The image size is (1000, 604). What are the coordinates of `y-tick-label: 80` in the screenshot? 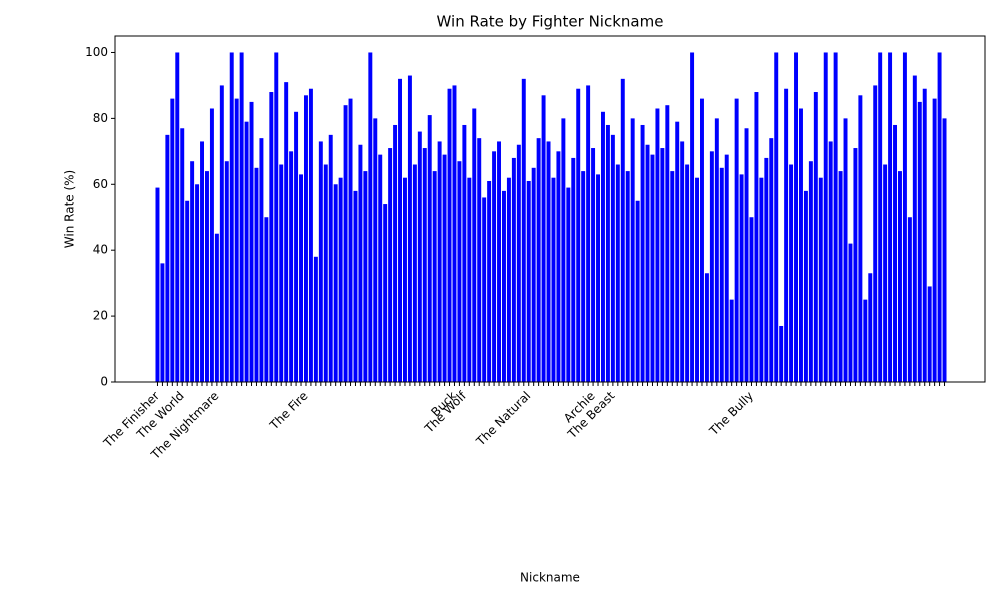 It's located at (100, 118).